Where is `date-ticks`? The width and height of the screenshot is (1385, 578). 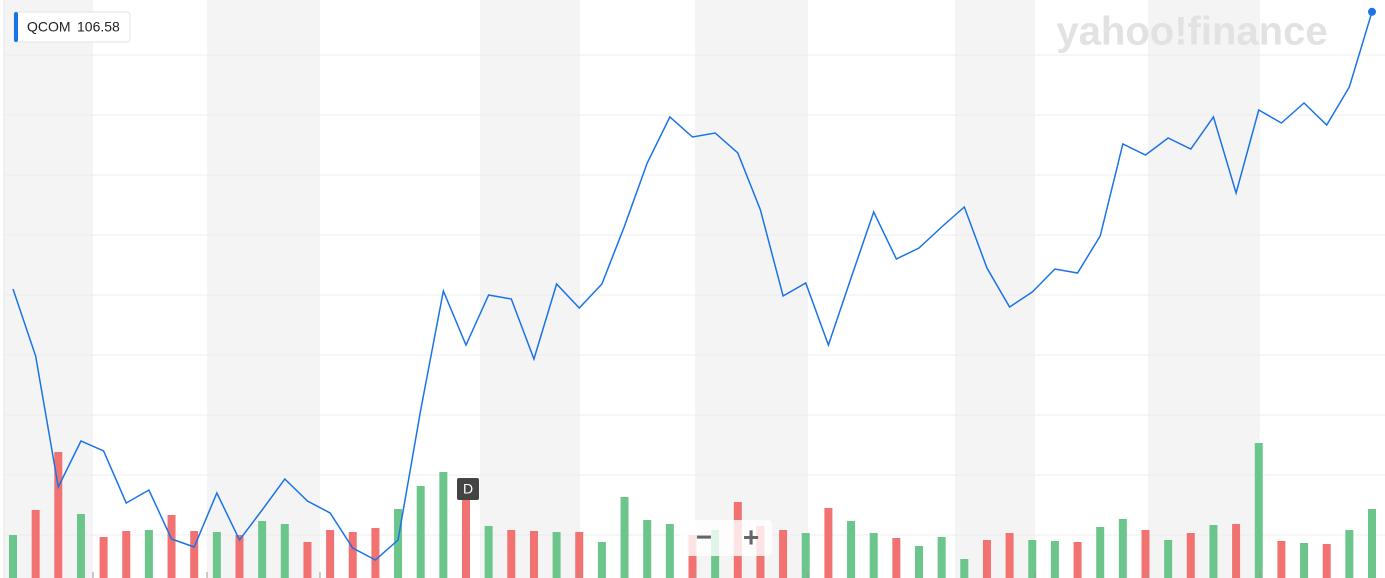
date-ticks is located at coordinates (676, 575).